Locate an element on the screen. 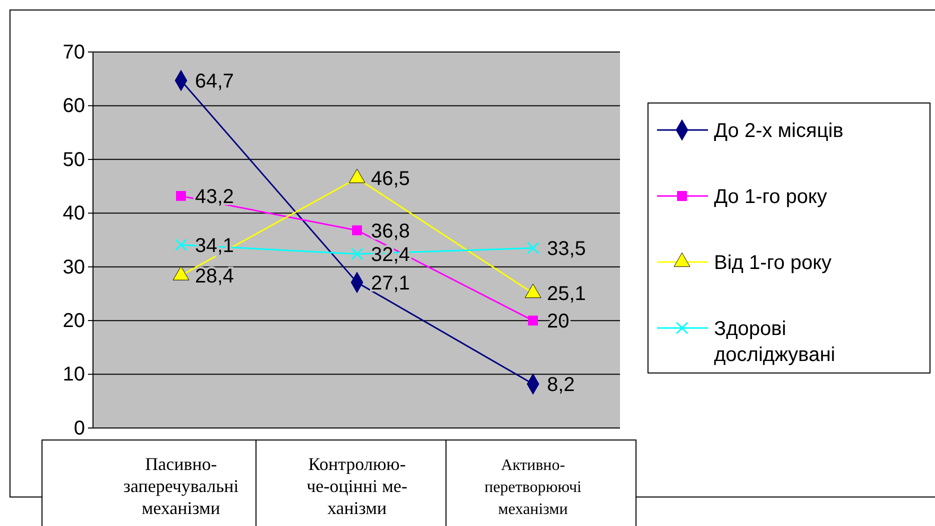  data-label: 28,4 is located at coordinates (214, 276).